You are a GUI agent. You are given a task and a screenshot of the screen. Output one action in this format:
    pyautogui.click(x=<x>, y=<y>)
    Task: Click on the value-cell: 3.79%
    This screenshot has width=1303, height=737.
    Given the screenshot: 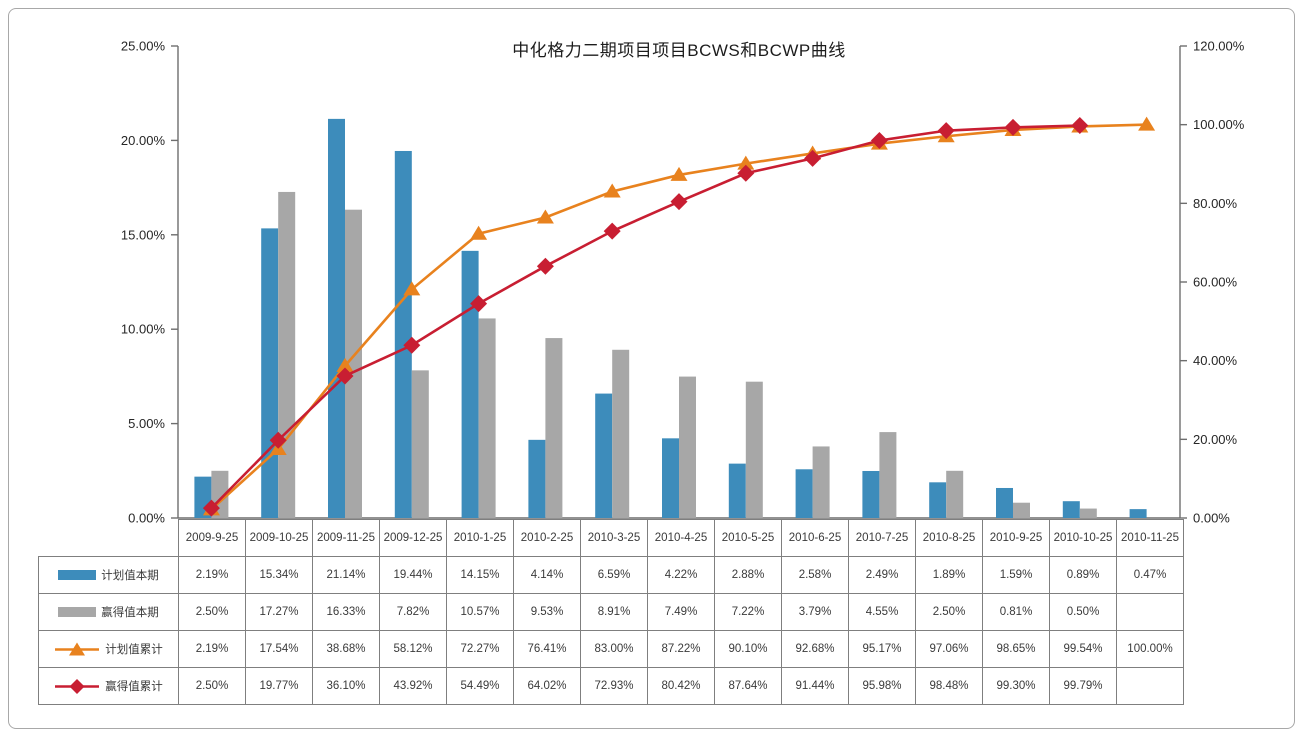 What is the action you would take?
    pyautogui.click(x=815, y=612)
    